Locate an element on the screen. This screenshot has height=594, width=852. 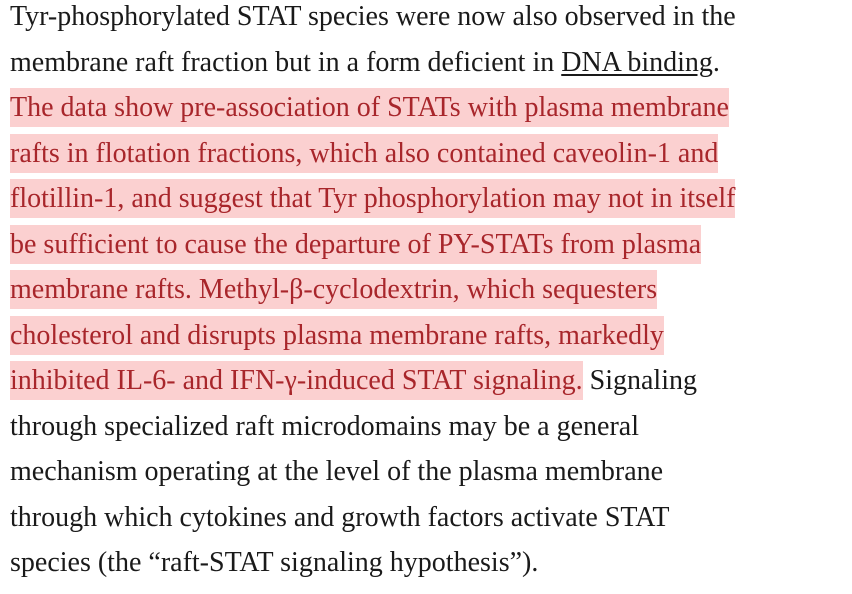
link: DNA binding is located at coordinates (637, 62).